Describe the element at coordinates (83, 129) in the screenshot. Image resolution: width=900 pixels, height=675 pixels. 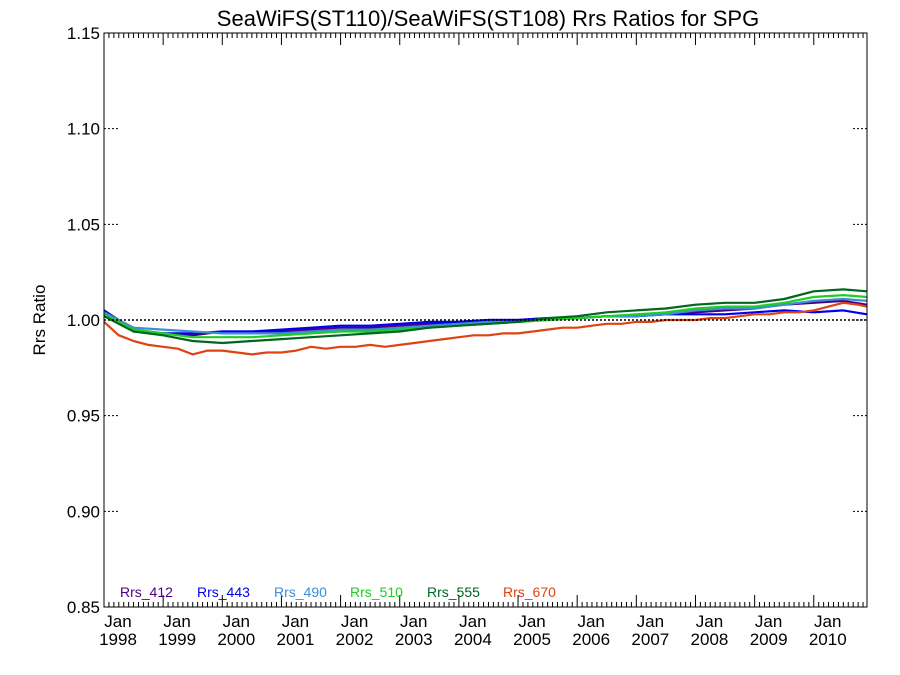
I see `y-tick-label: 1.10` at that location.